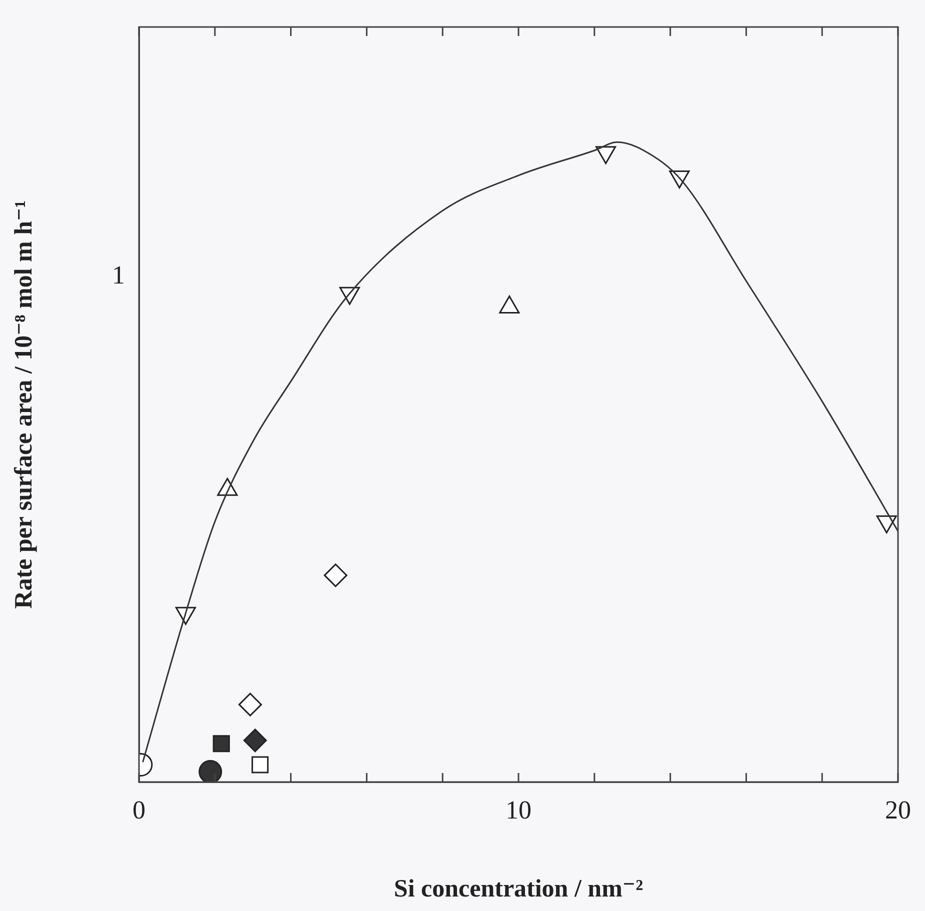 The height and width of the screenshot is (911, 925). What do you see at coordinates (898, 809) in the screenshot?
I see `x-tick-label: 20` at bounding box center [898, 809].